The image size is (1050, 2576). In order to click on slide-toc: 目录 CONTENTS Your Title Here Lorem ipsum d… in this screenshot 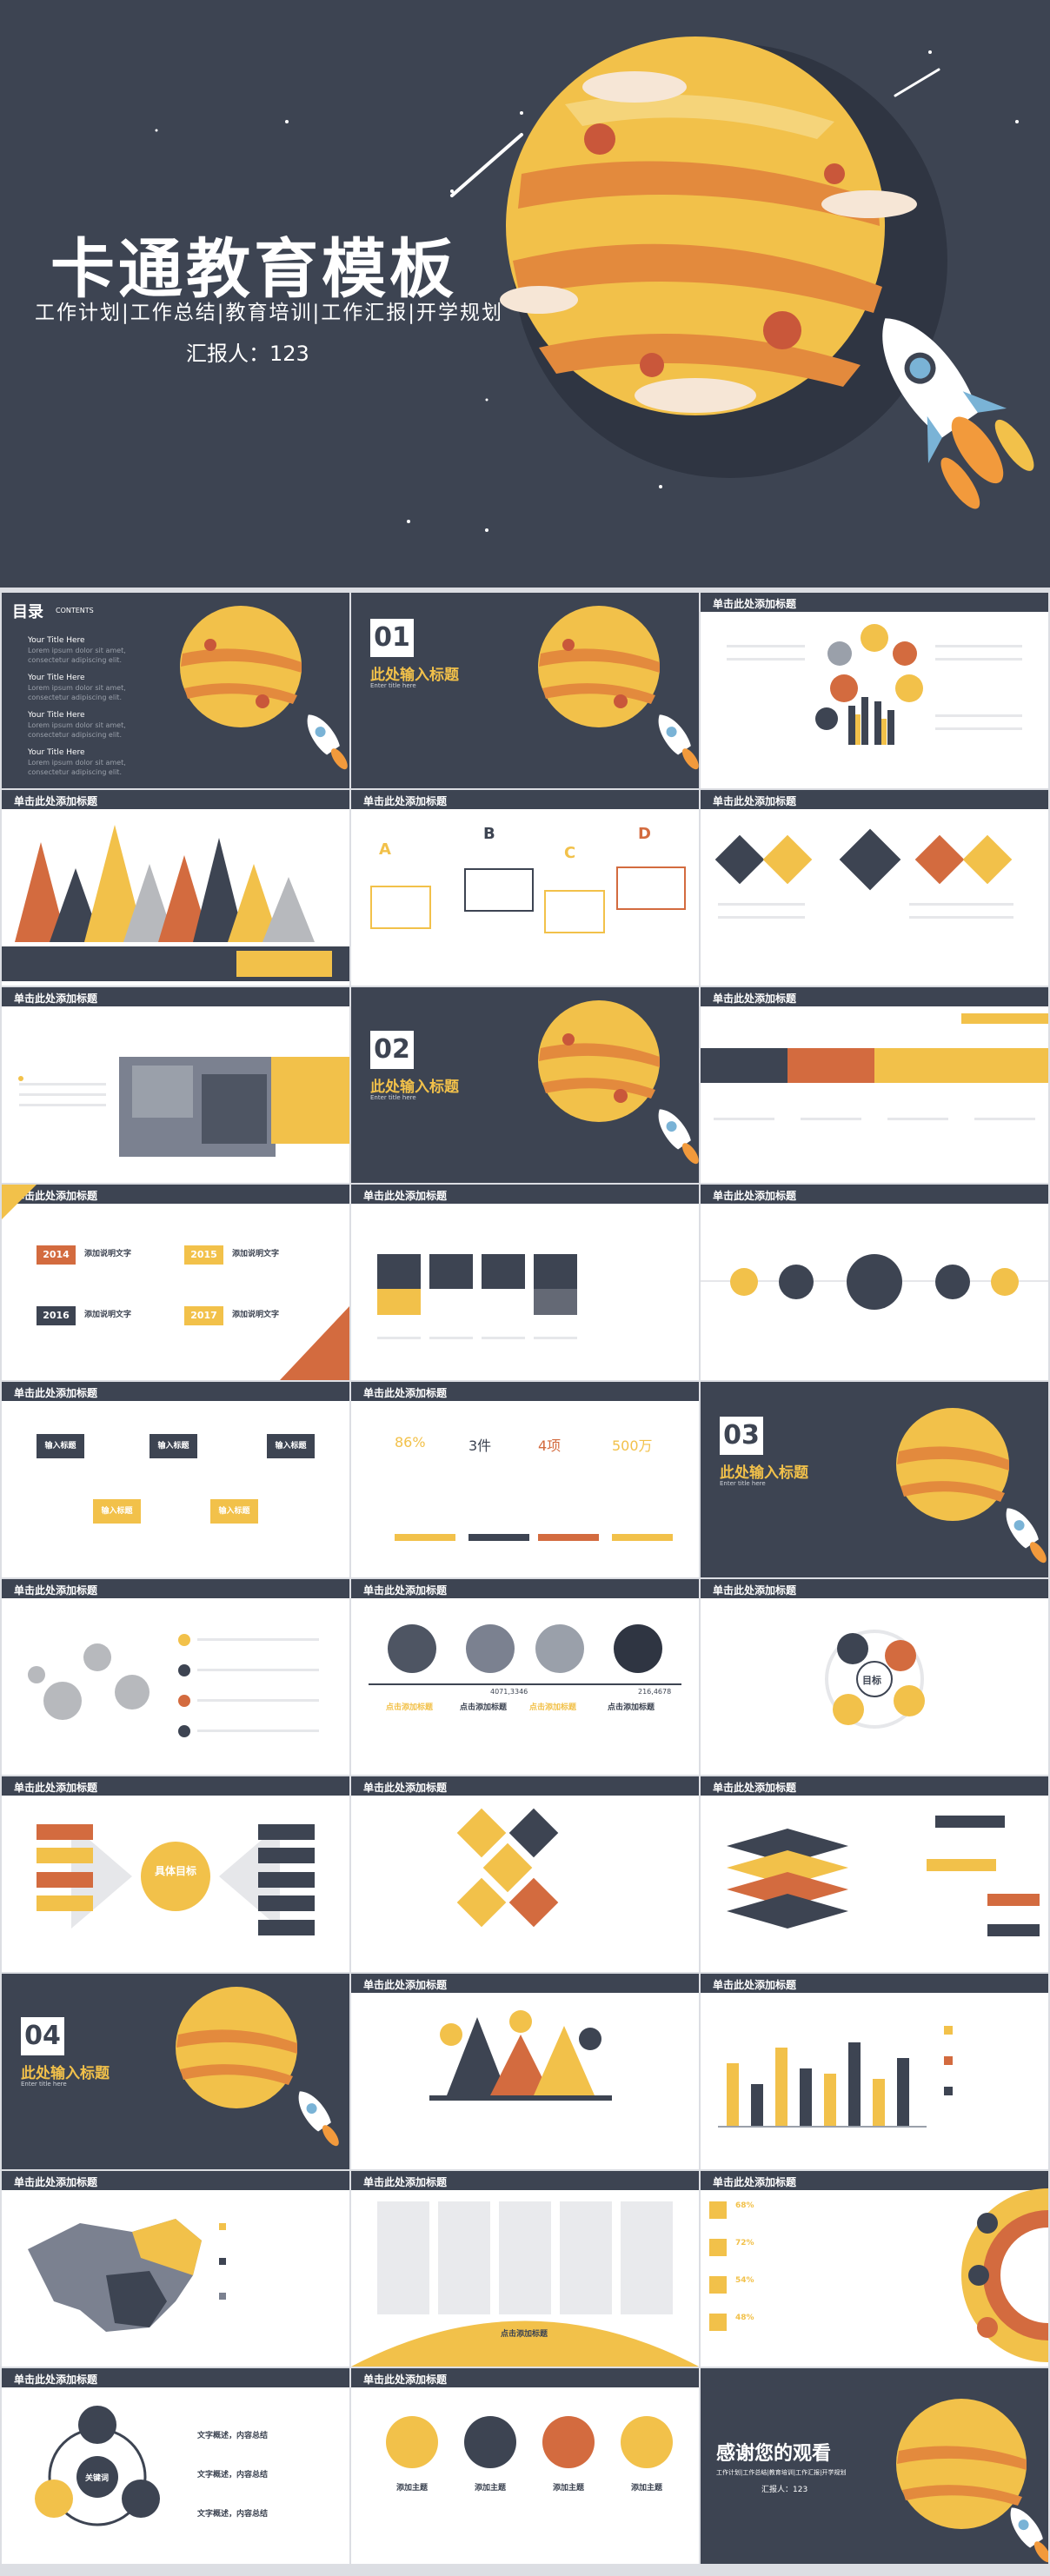, I will do `click(176, 690)`.